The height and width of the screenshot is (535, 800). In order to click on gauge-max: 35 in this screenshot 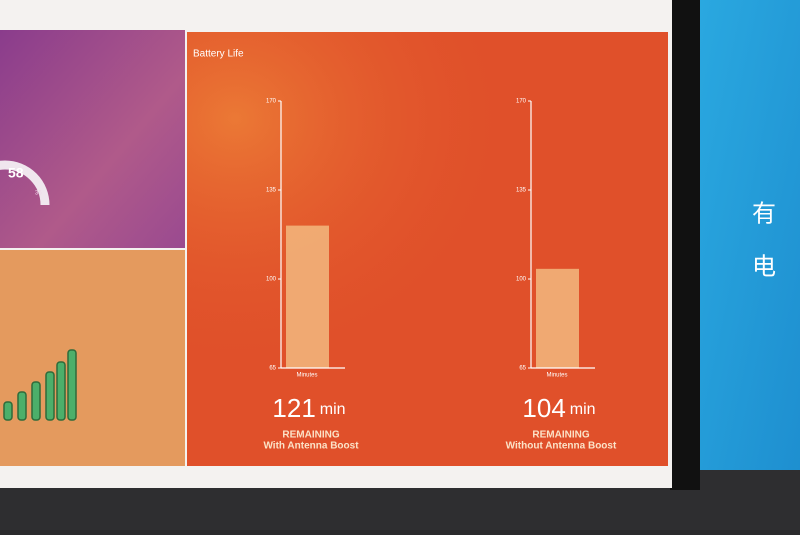, I will do `click(38, 194)`.